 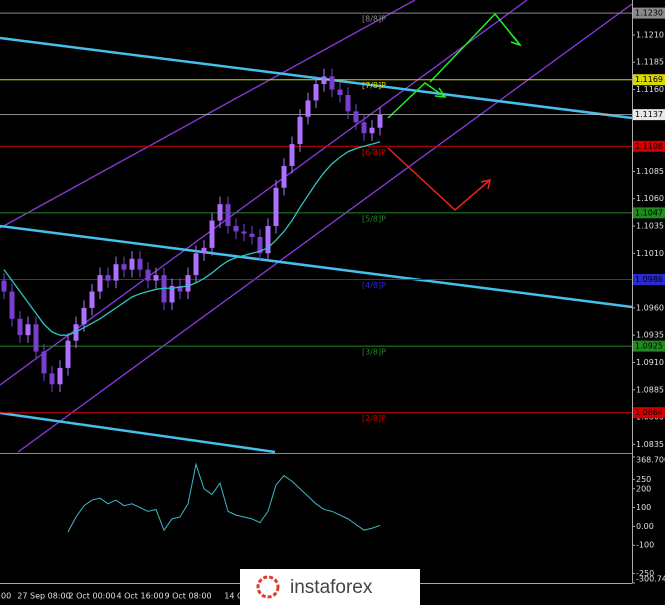 I want to click on y-tick-label: 1.0835, so click(x=650, y=444).